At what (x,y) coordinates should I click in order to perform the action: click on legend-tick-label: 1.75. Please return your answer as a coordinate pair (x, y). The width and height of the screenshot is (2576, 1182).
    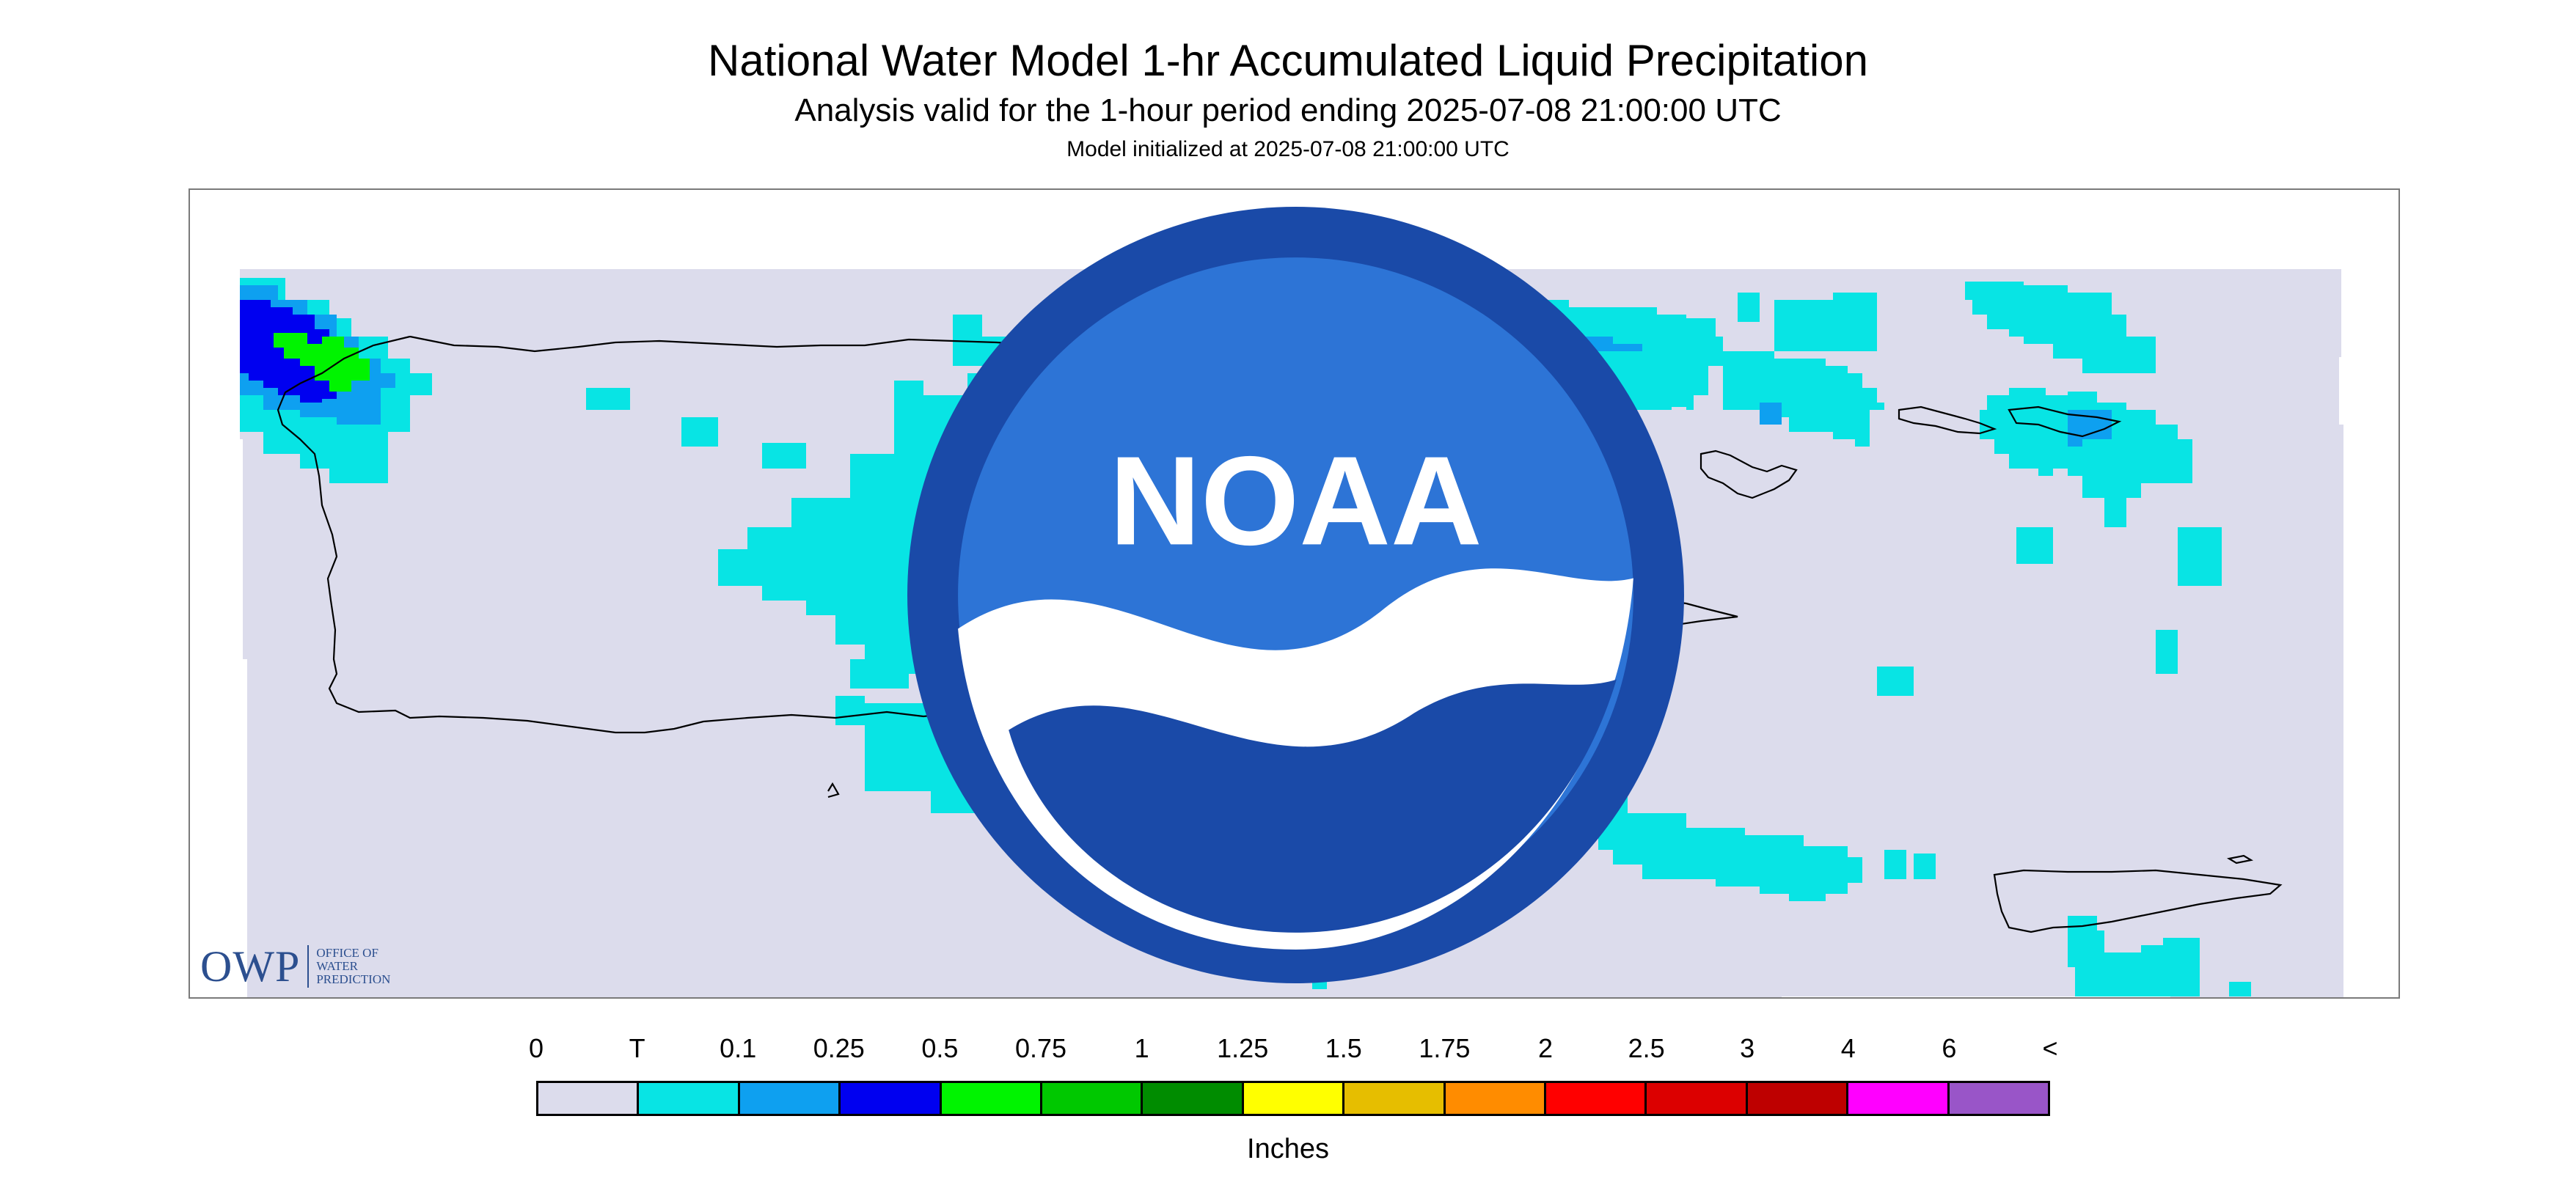
    Looking at the image, I should click on (1445, 1048).